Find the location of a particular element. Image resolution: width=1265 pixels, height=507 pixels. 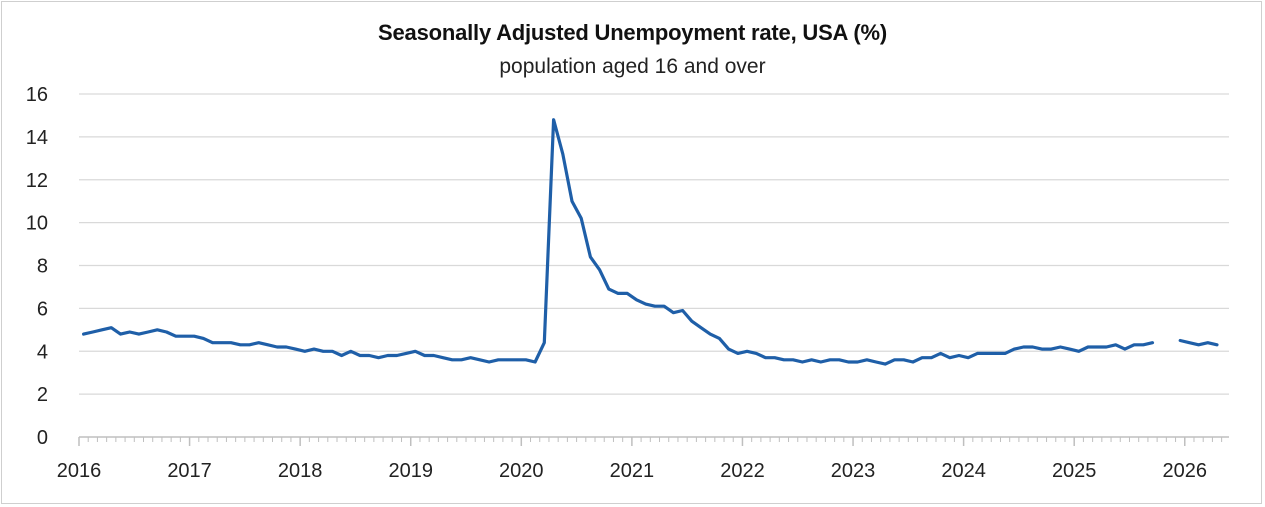

y-tick-label: 12 is located at coordinates (37, 181).